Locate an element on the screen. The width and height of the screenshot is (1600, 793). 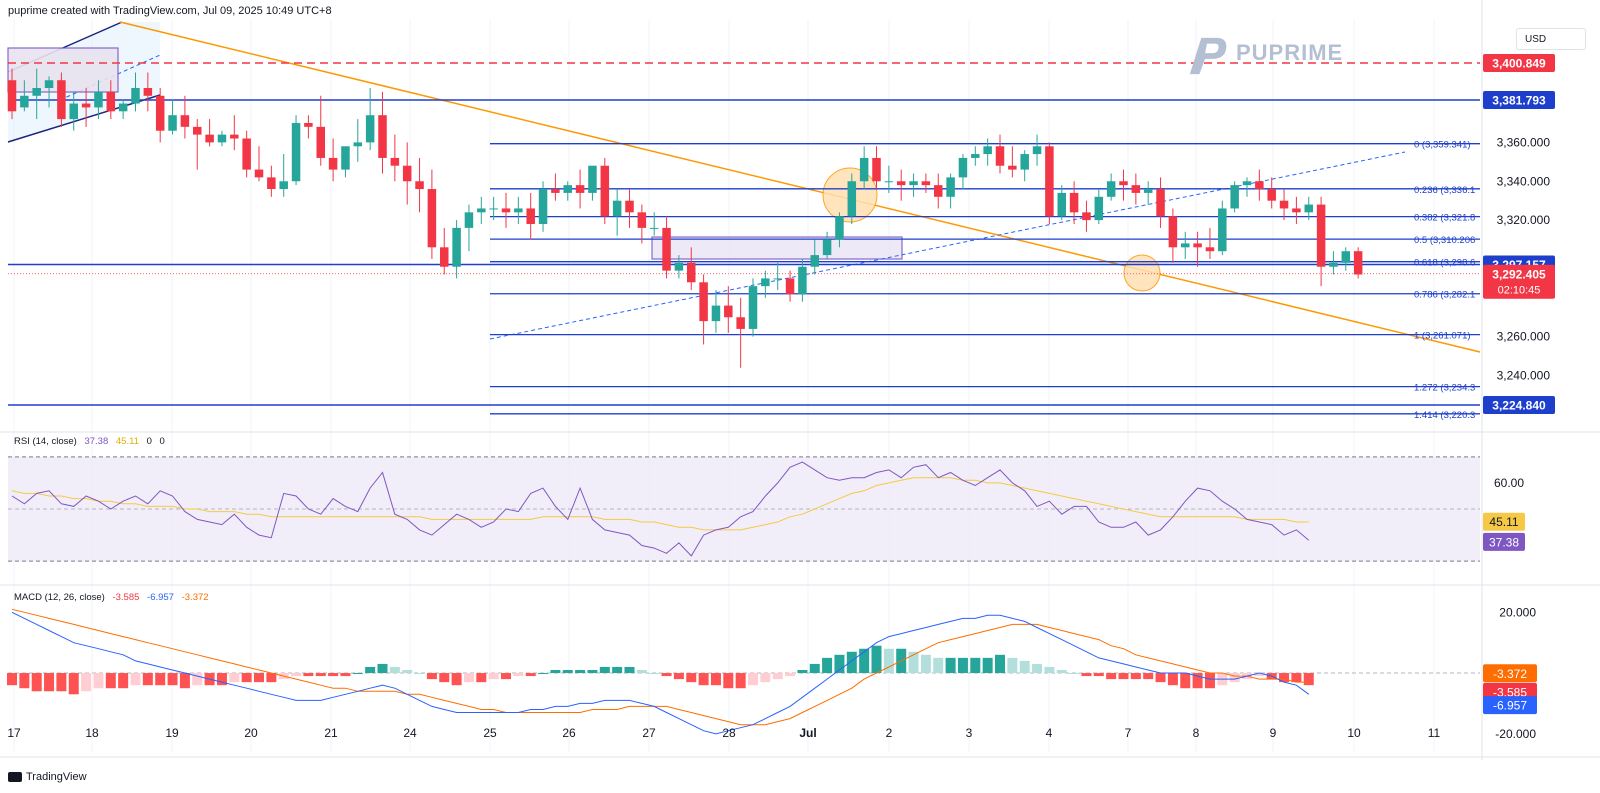
level-tag-3: 3,224.840 is located at coordinates (1519, 405).